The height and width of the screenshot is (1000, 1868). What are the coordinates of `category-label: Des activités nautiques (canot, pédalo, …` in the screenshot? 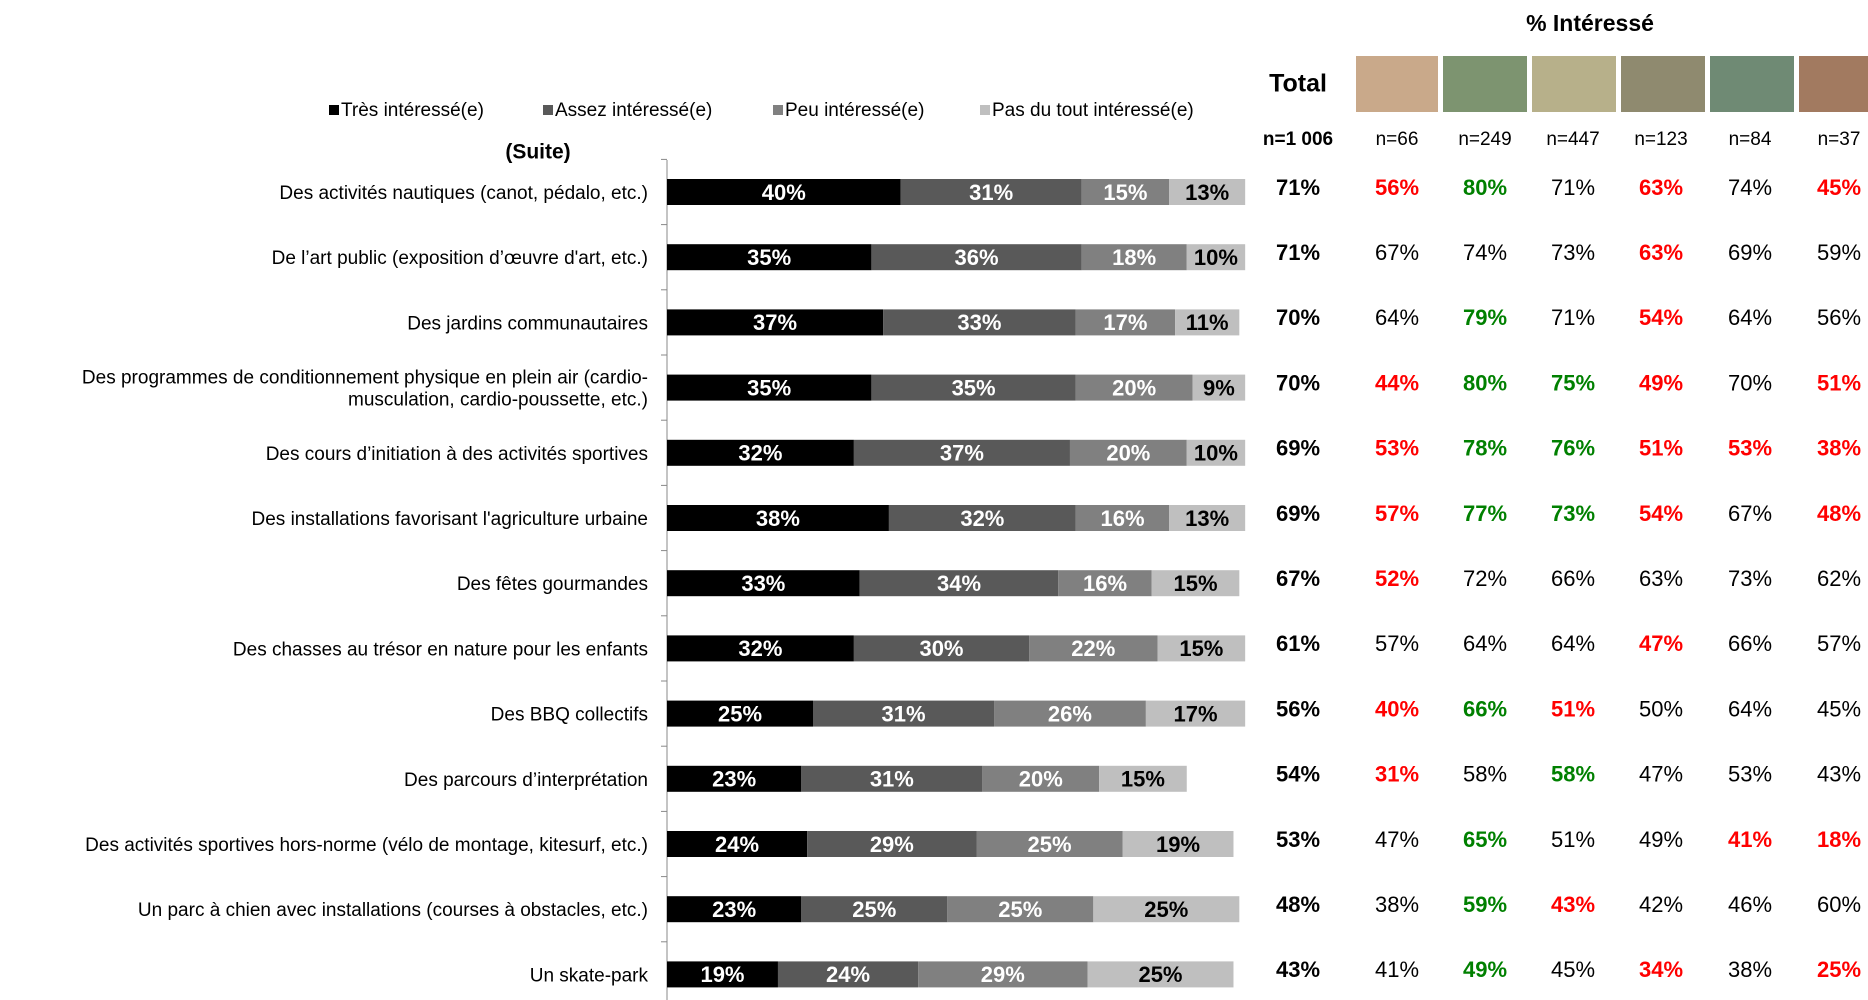 It's located at (463, 193).